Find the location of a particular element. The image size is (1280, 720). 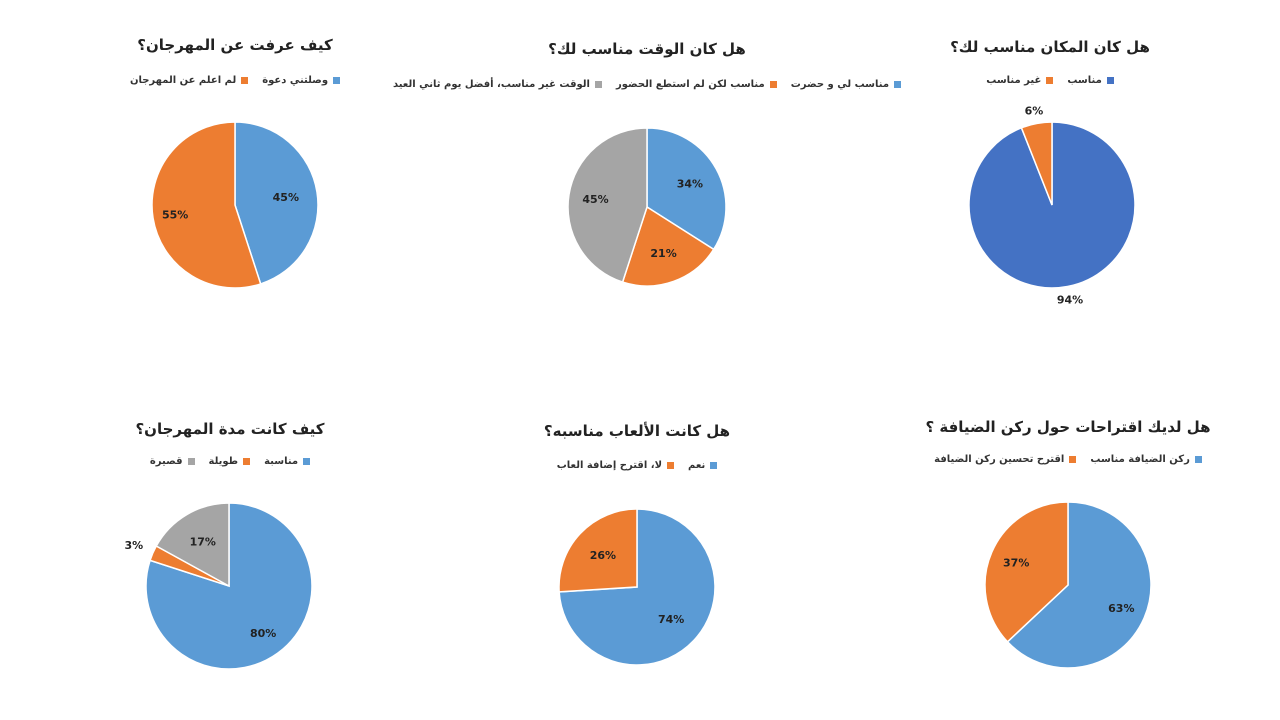

legend-item: مناسب لي و حضرت is located at coordinates (846, 84).